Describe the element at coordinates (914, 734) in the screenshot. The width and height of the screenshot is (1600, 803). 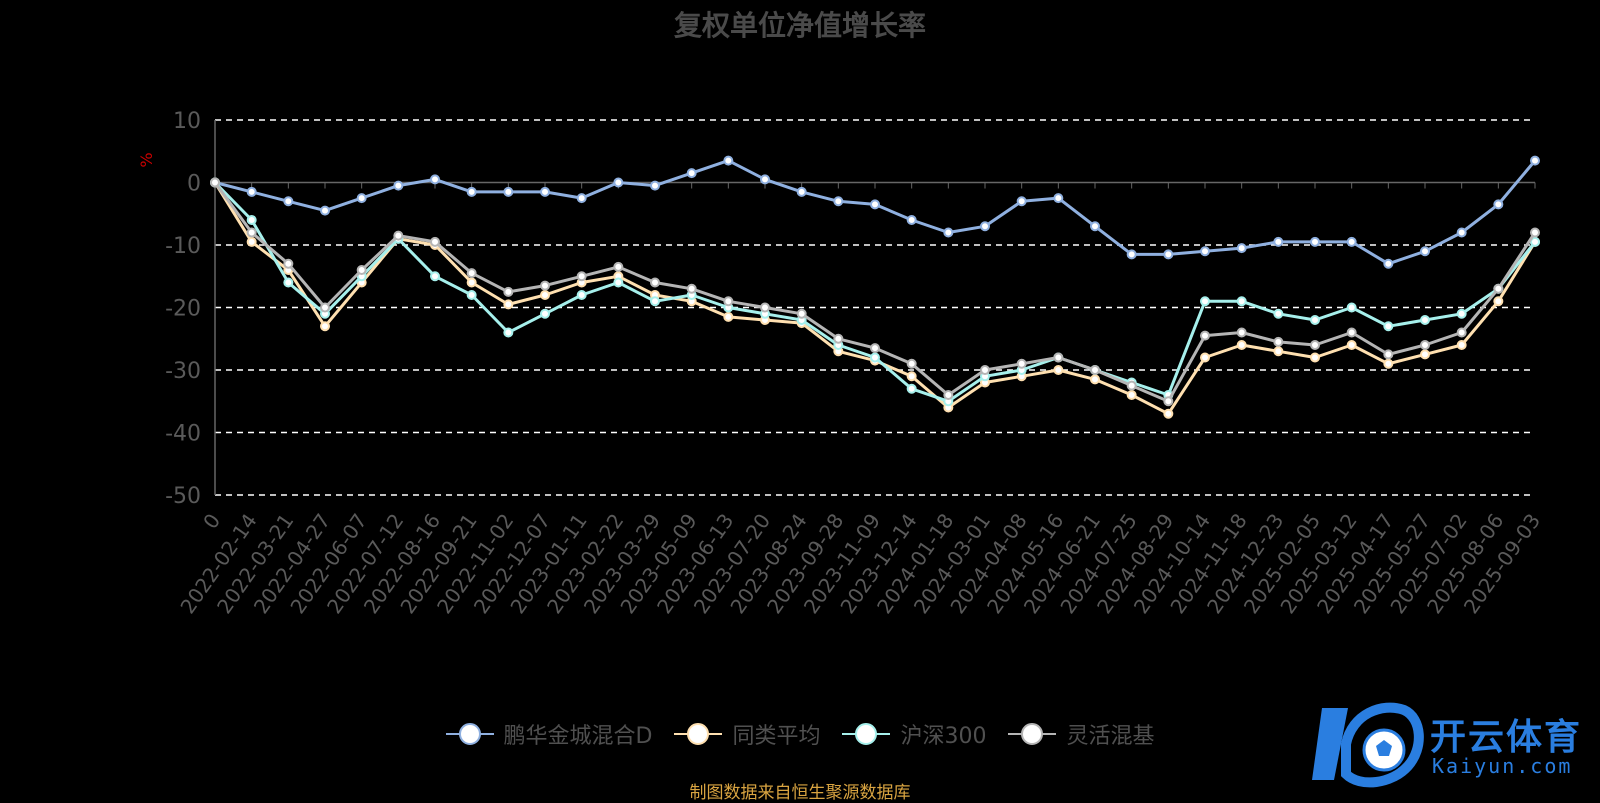
I see `legend-item-csi300: 沪深300` at that location.